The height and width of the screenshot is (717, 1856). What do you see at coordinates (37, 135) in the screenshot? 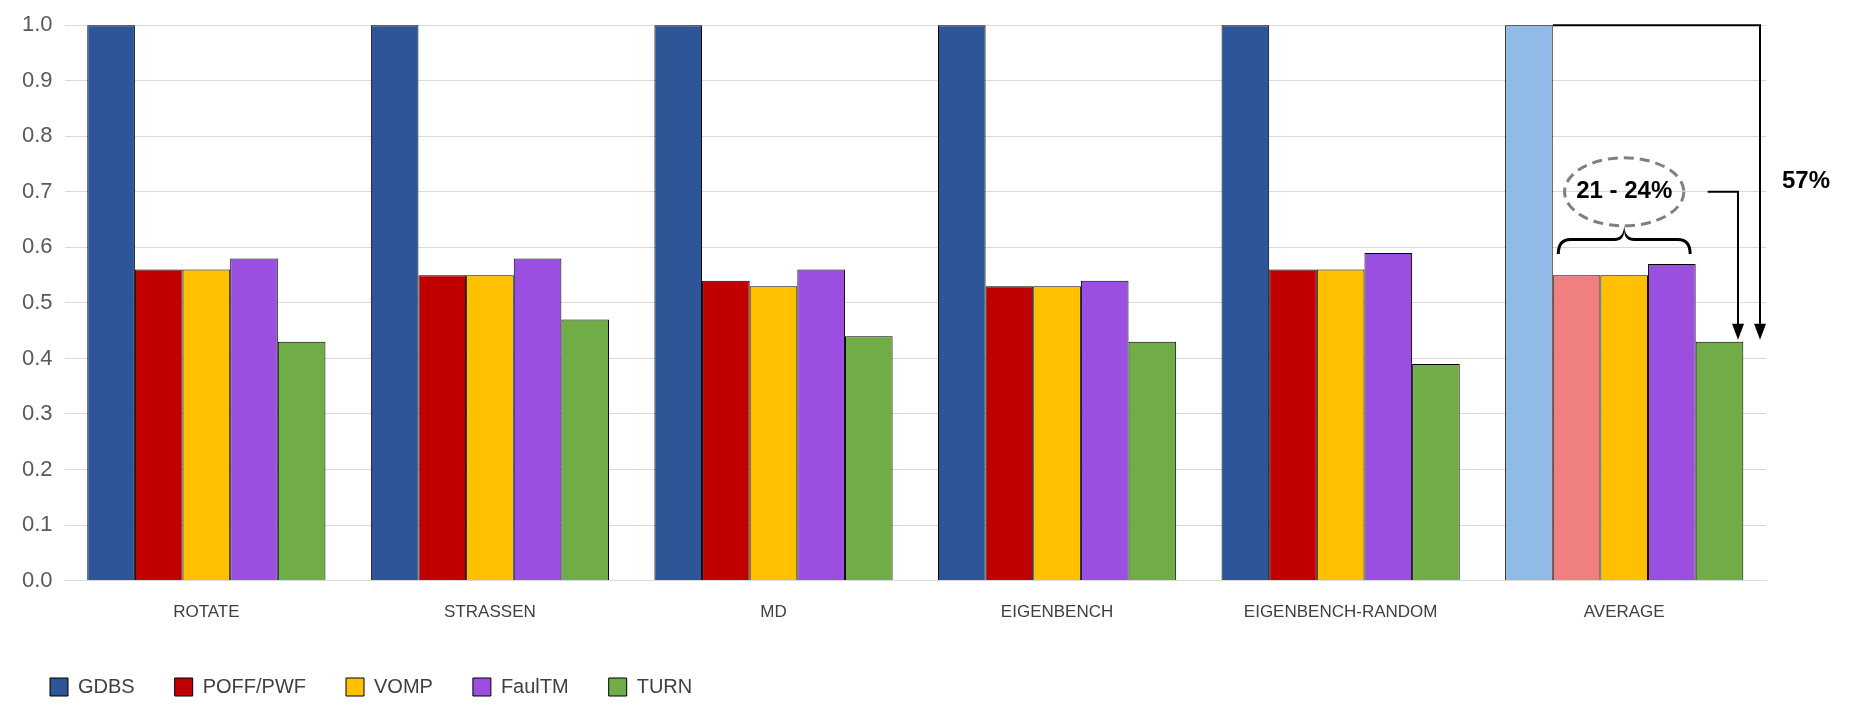
I see `y-tick-label: 0.8` at bounding box center [37, 135].